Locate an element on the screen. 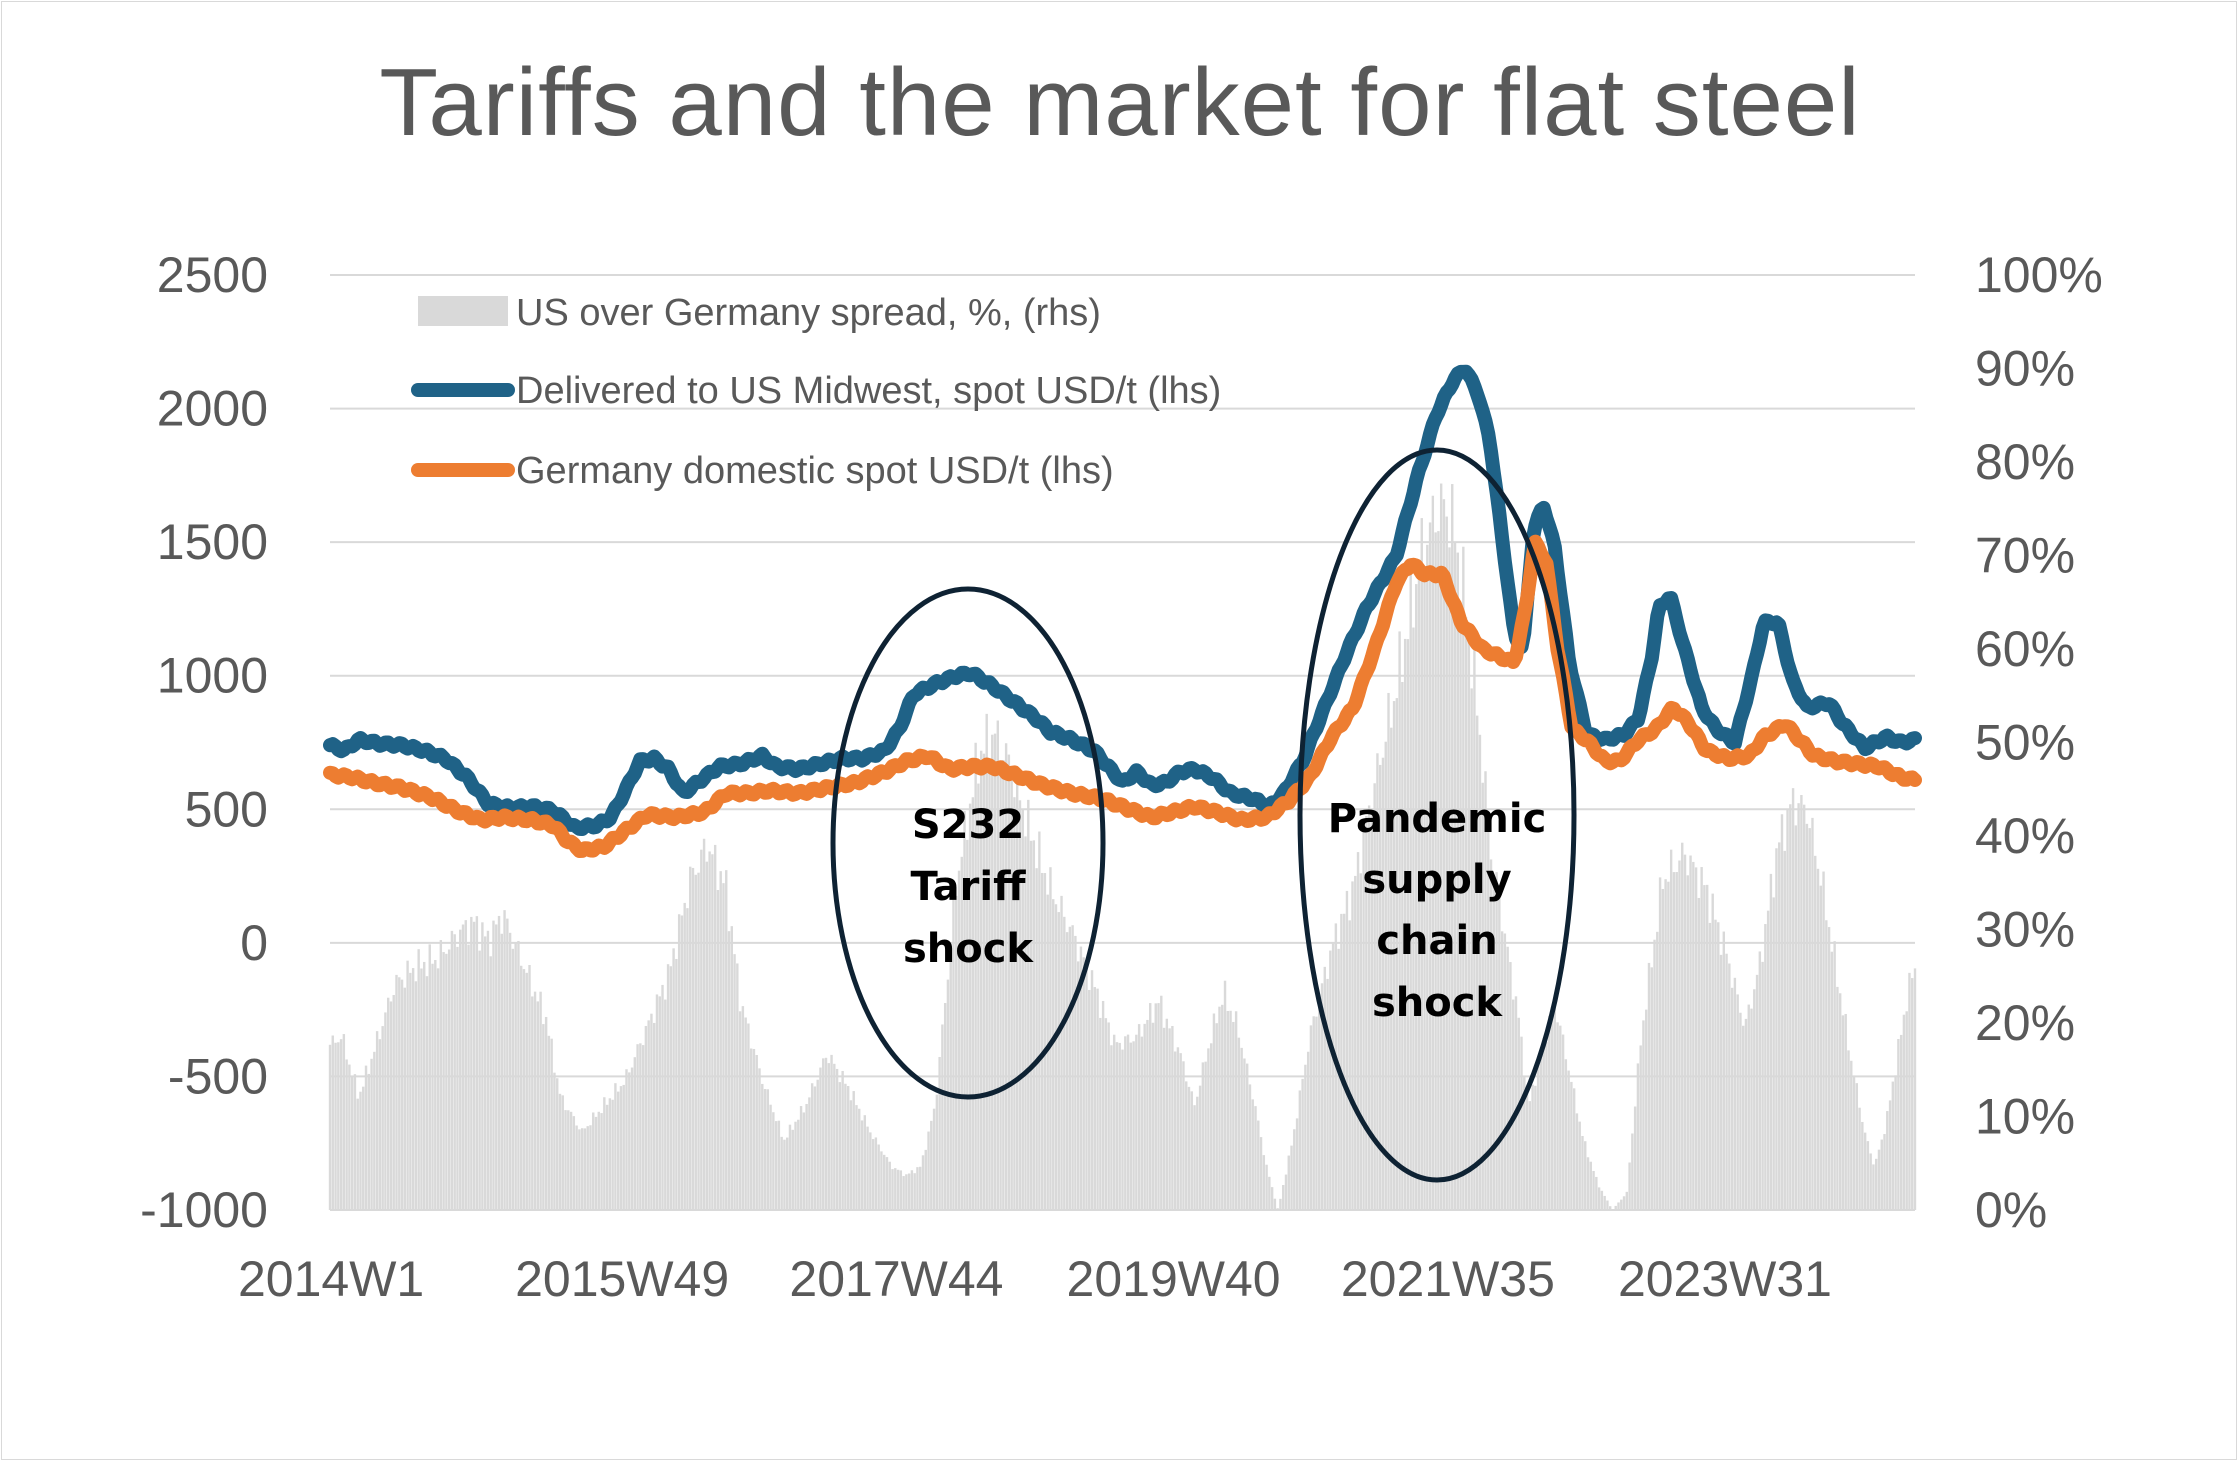  x-tick-label: 2014W1 is located at coordinates (331, 1279).